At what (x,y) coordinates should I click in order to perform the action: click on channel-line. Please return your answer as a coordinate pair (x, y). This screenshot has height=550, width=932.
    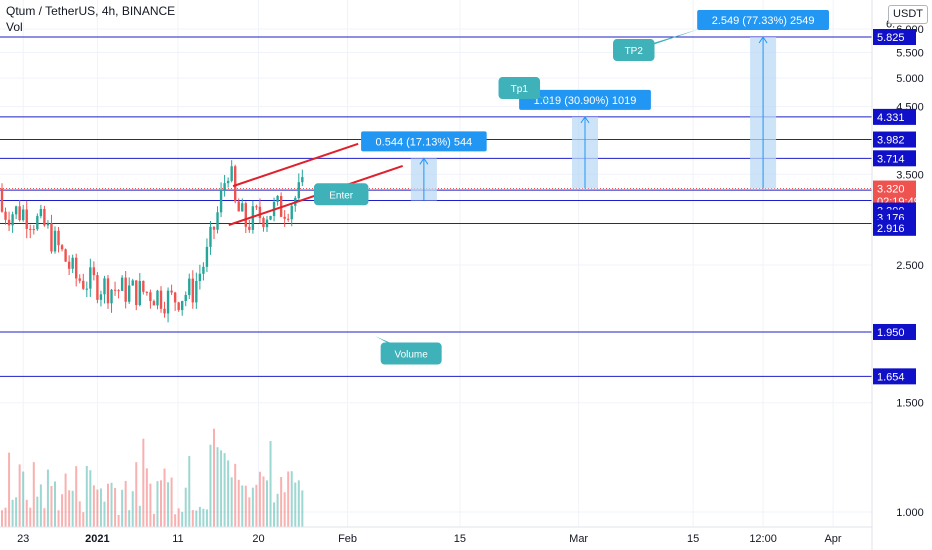
    Looking at the image, I should click on (295, 165).